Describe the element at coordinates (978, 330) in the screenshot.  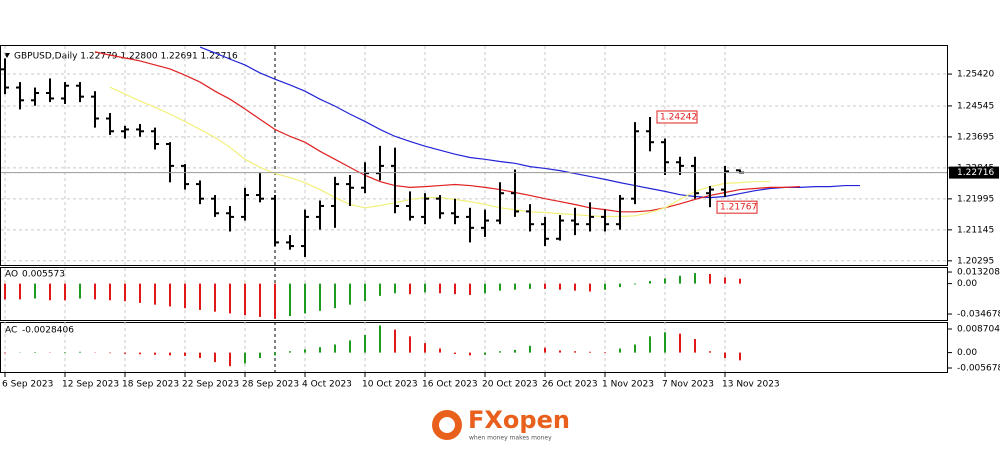
I see `y-tick-label: 0.008704` at that location.